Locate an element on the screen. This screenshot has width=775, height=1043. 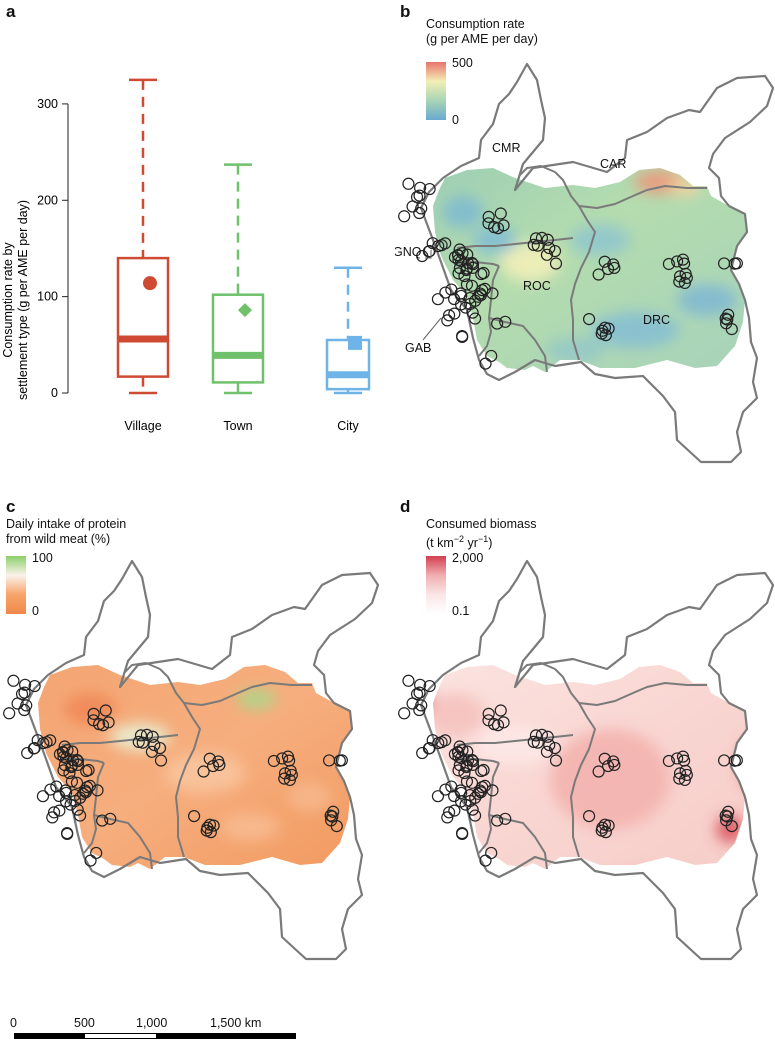
country-label-car: CAR is located at coordinates (613, 164).